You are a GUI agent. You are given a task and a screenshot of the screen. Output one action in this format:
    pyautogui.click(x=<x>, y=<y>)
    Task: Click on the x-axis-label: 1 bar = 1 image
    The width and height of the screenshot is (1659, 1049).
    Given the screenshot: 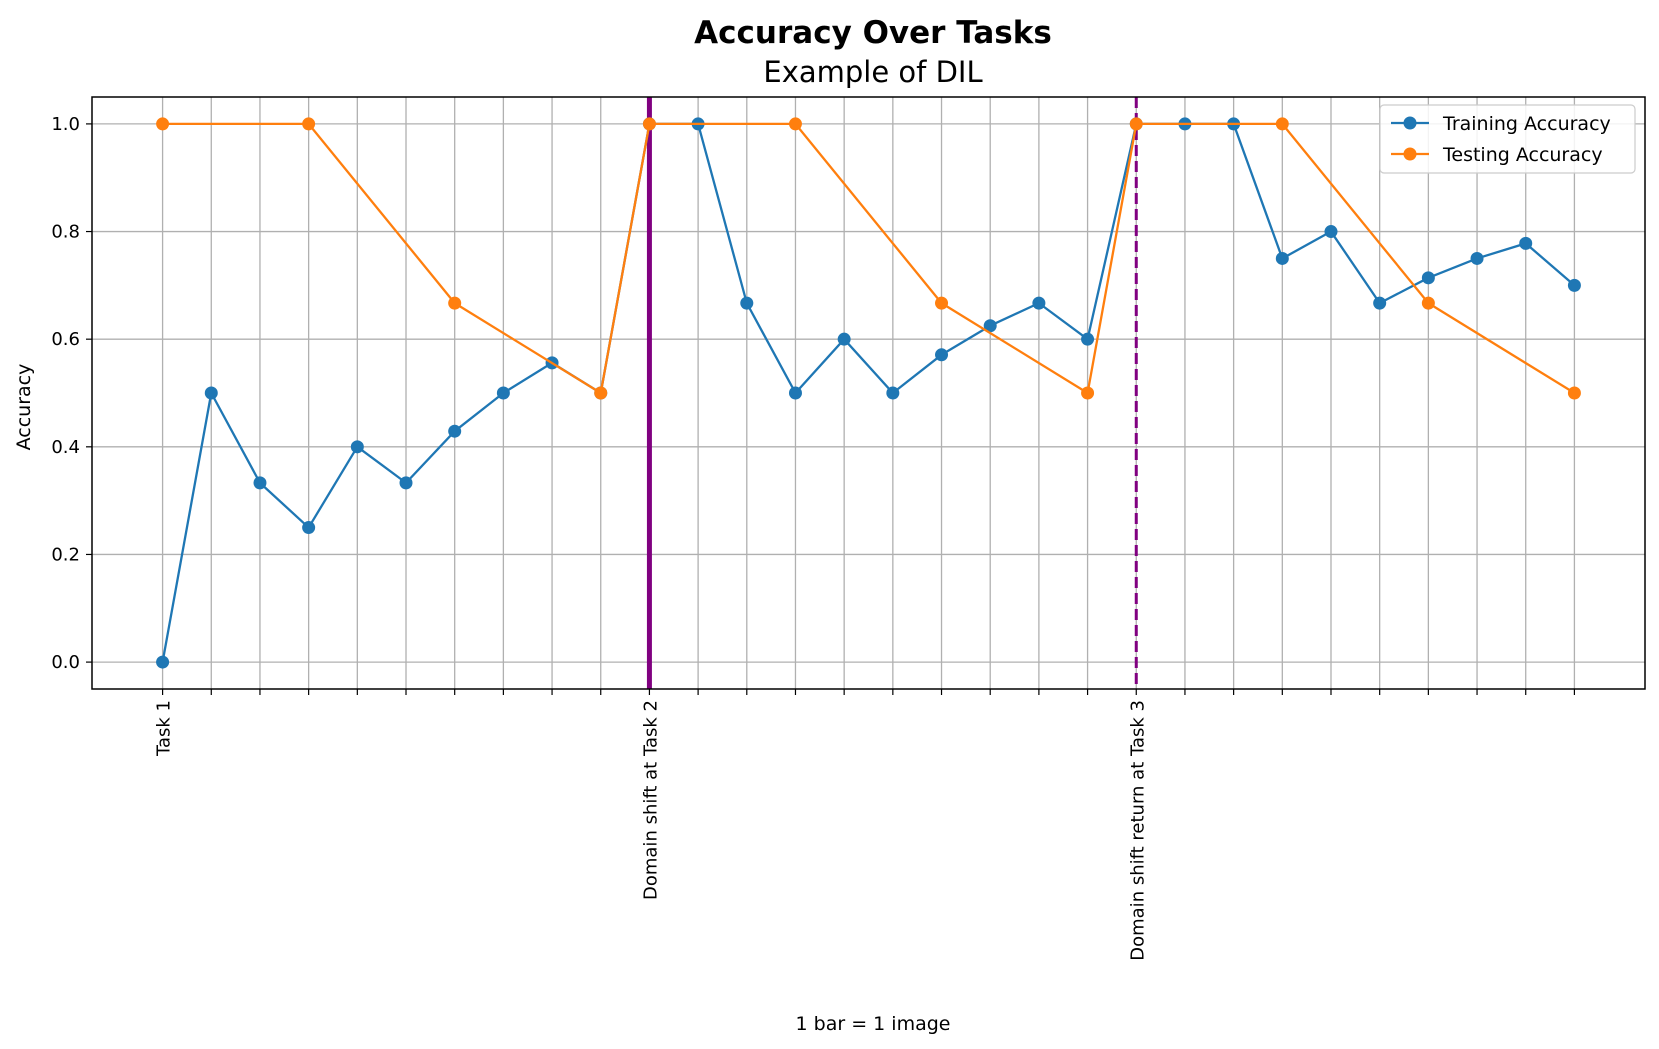 What is the action you would take?
    pyautogui.click(x=873, y=1024)
    